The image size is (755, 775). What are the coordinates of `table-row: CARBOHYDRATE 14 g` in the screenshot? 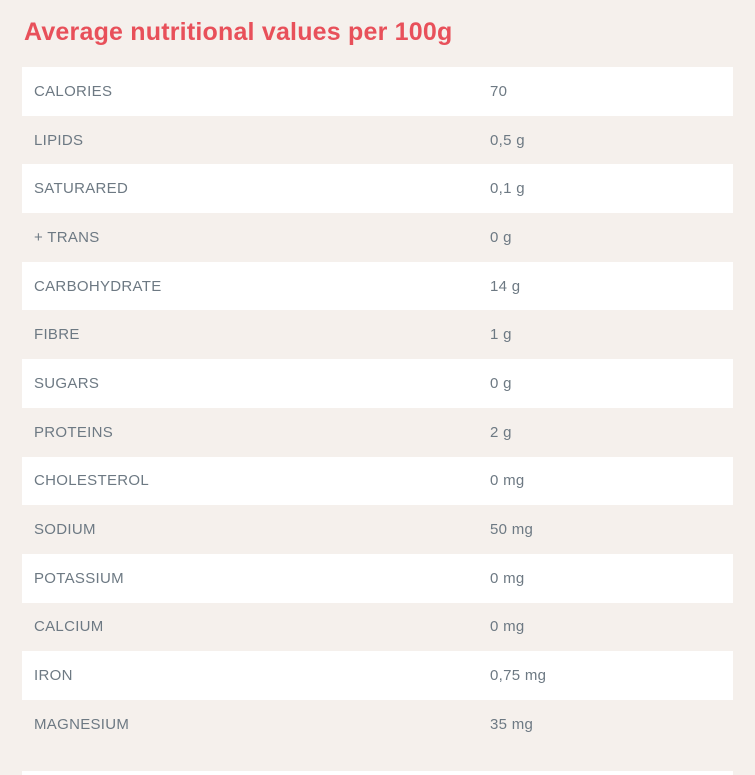 It's located at (377, 286).